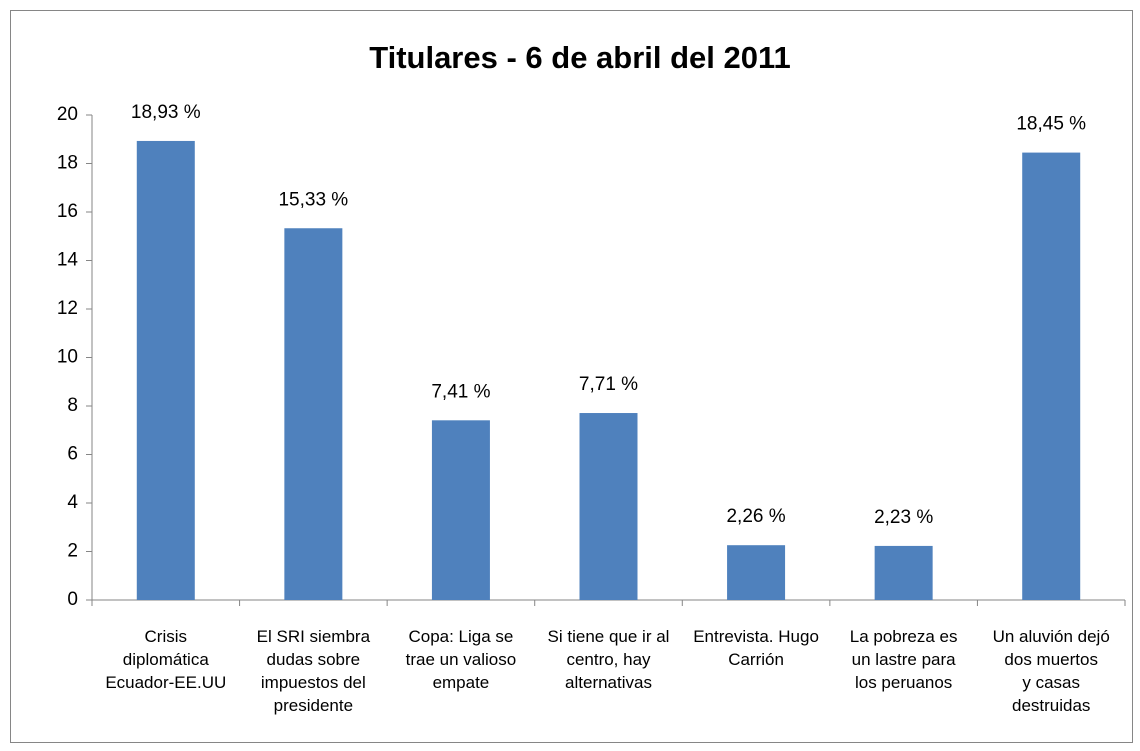 The height and width of the screenshot is (751, 1140). Describe the element at coordinates (1051, 124) in the screenshot. I see `data-label: 18,45 %` at that location.